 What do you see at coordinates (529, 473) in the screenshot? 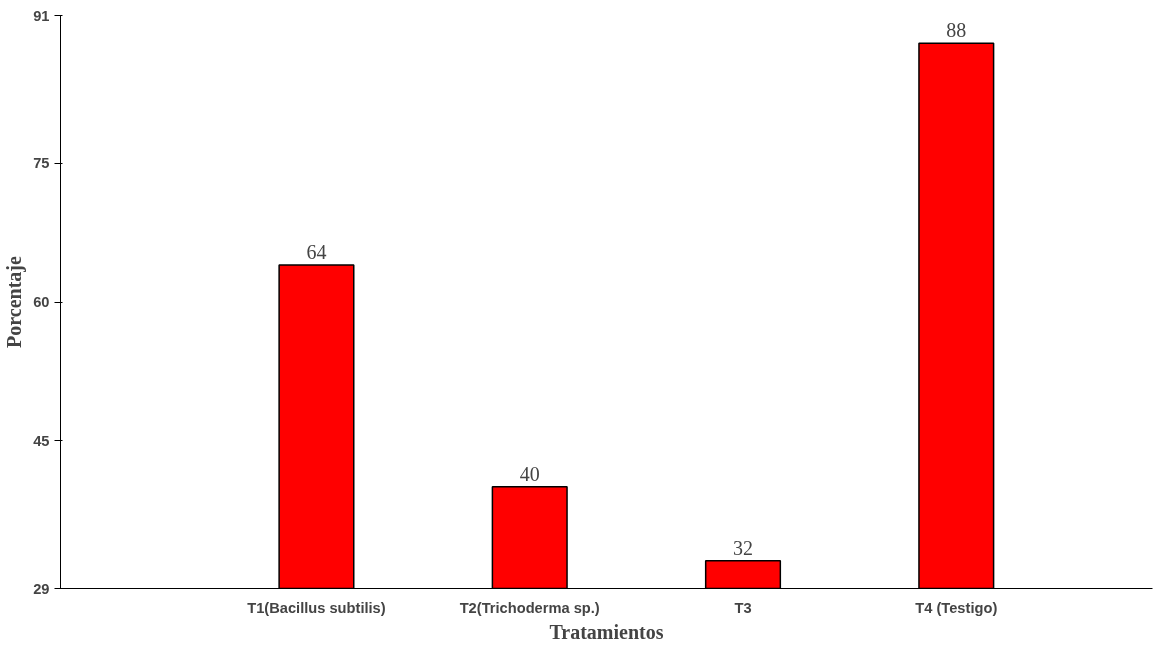
I see `data-label: 40` at bounding box center [529, 473].